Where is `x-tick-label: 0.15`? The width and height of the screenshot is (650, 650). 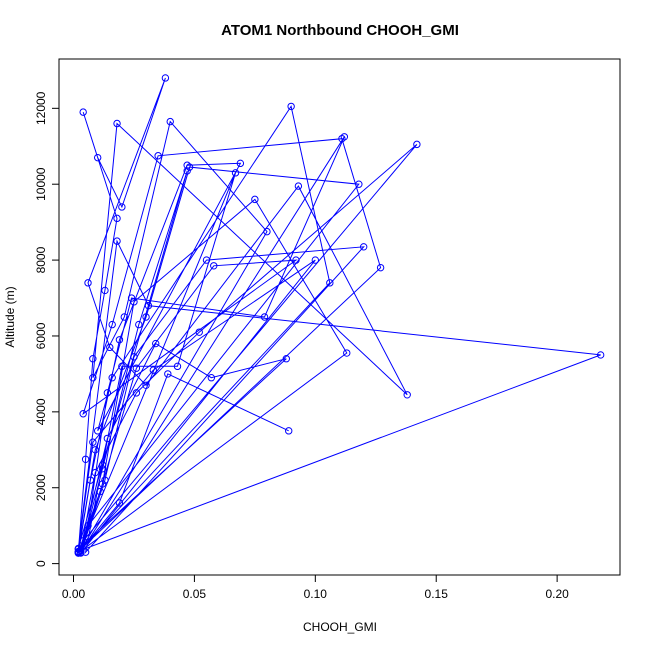 x-tick-label: 0.15 is located at coordinates (437, 594).